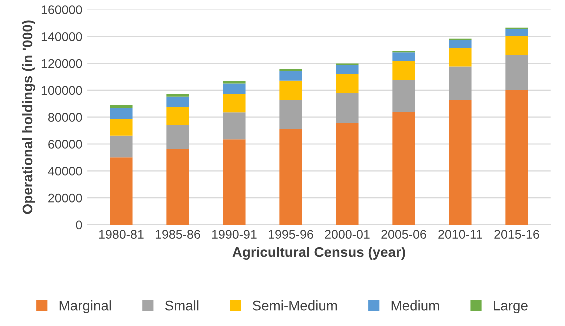  Describe the element at coordinates (65, 198) in the screenshot. I see `y-tick-label: 20000` at that location.